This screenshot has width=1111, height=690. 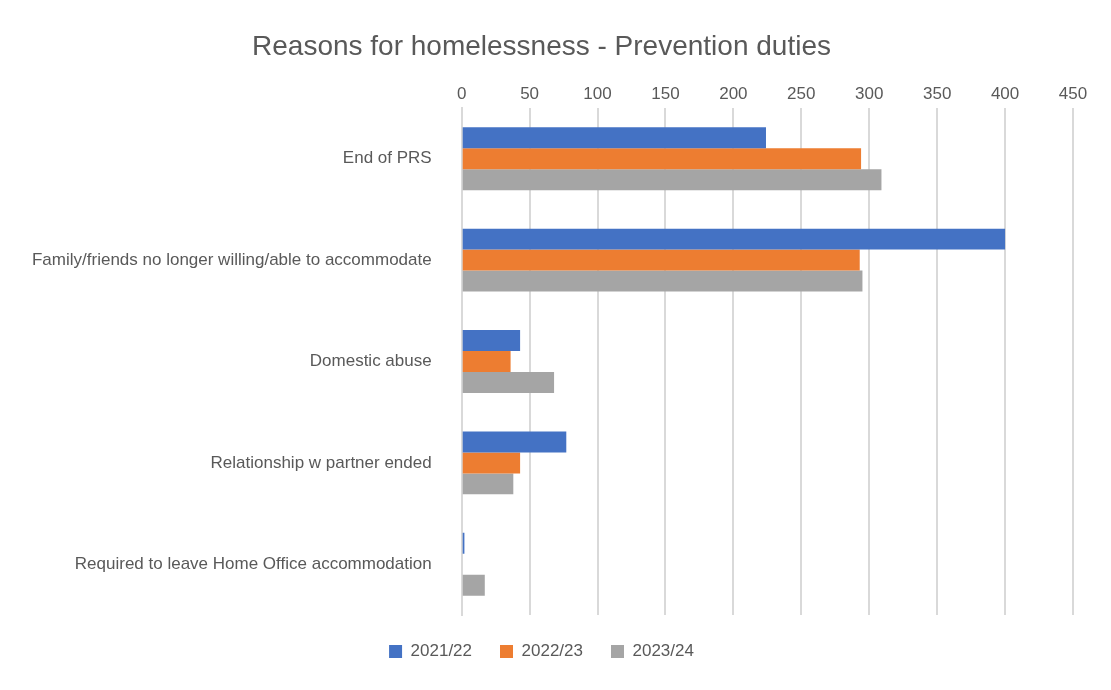 What do you see at coordinates (441, 651) in the screenshot?
I see `legend-label: 2021/22` at bounding box center [441, 651].